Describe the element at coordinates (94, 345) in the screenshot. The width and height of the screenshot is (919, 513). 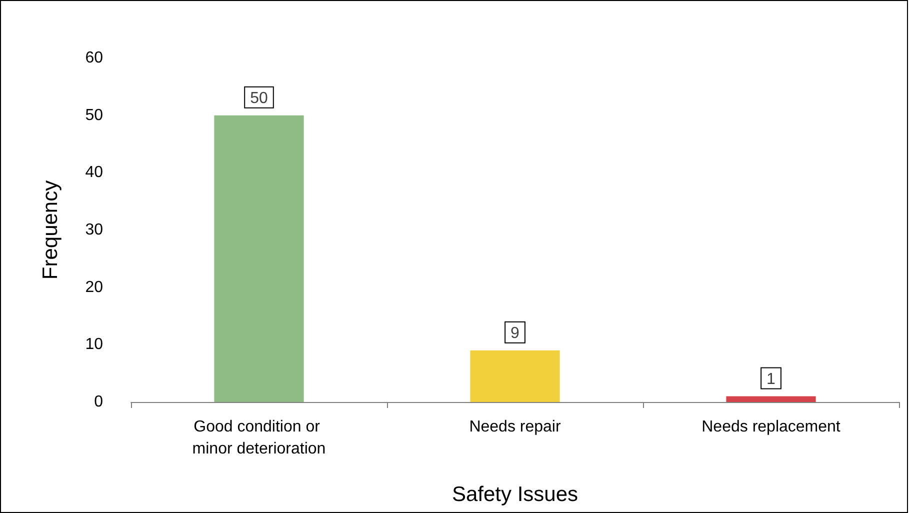
I see `y-tick-label: 10` at that location.